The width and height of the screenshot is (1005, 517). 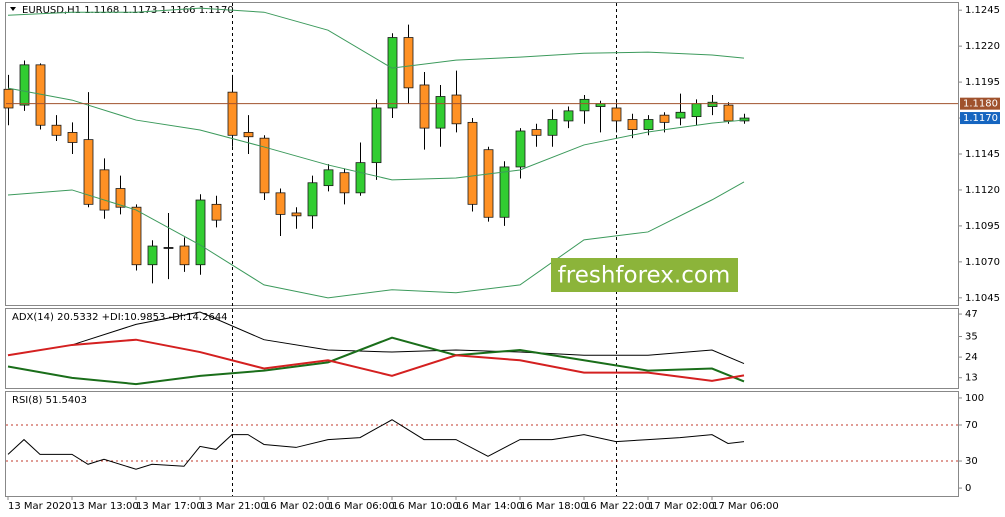 What do you see at coordinates (982, 190) in the screenshot?
I see `y-tick-label: 1.1120` at bounding box center [982, 190].